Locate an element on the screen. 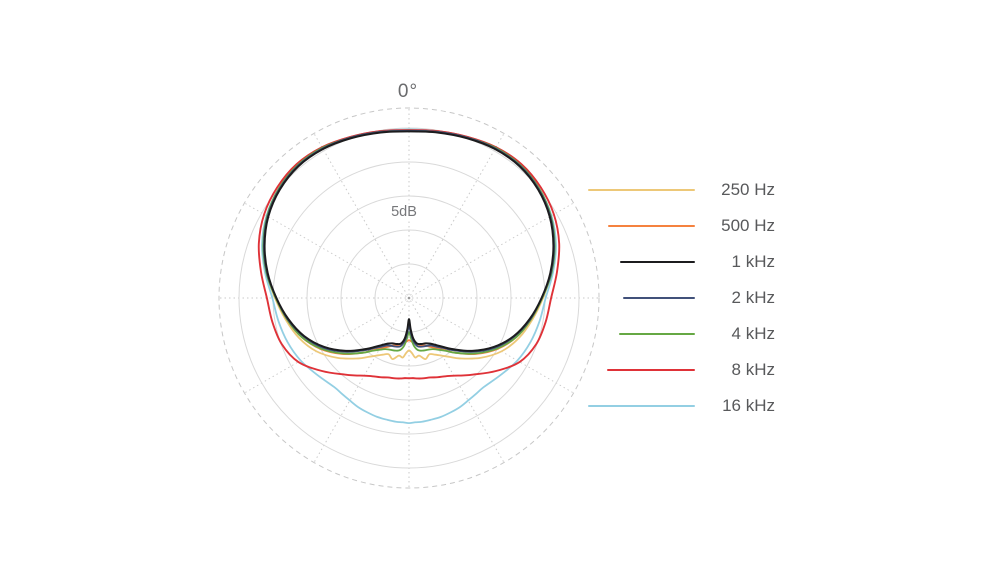 This screenshot has height=563, width=1000. center-dot is located at coordinates (409, 298).